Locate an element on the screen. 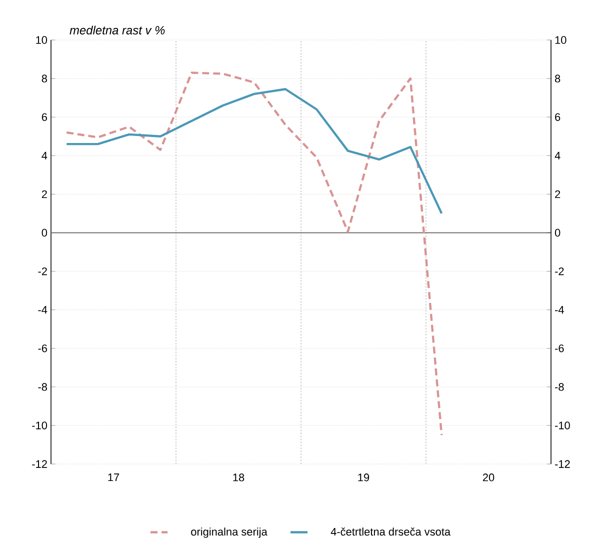 This screenshot has height=546, width=599. x-tick-label: 17 is located at coordinates (114, 478).